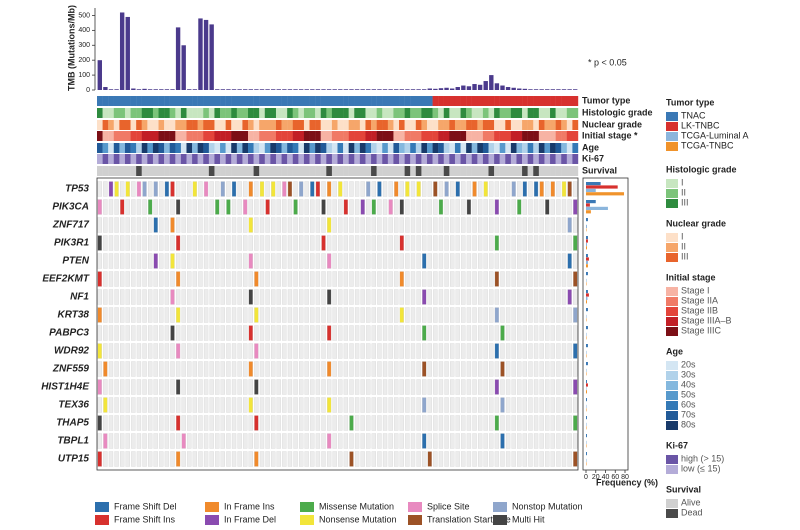 The width and height of the screenshot is (800, 530). What do you see at coordinates (707, 145) in the screenshot?
I see `legend-label: TCGA-TNBC` at bounding box center [707, 145].